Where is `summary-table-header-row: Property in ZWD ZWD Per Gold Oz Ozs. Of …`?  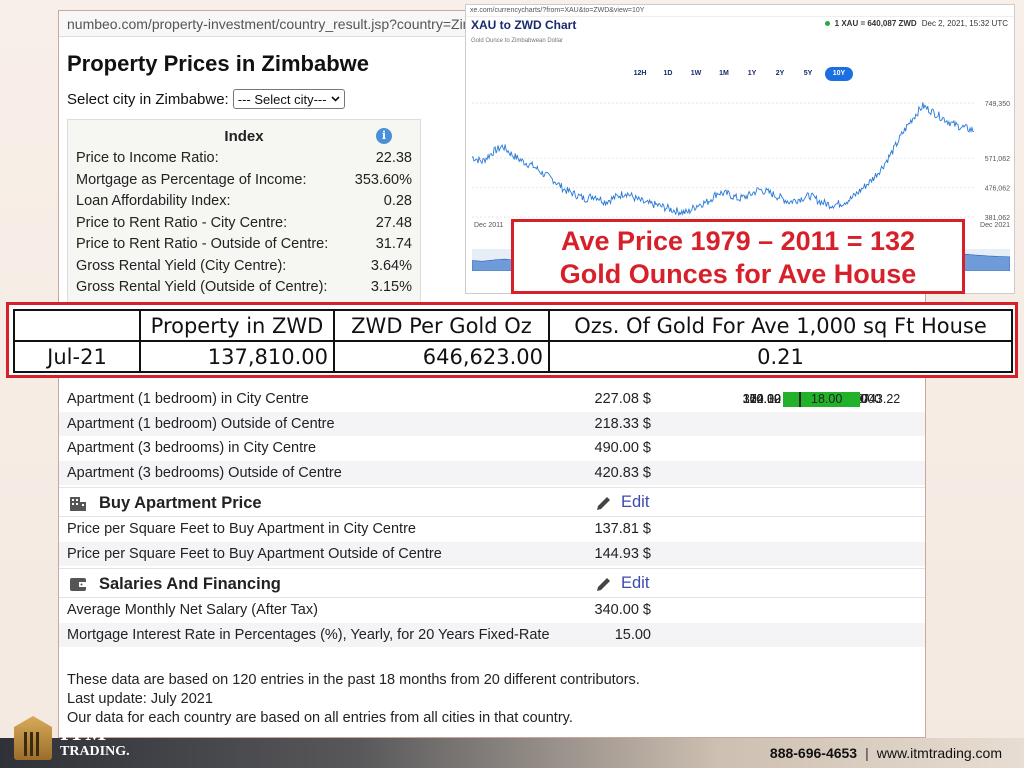
summary-table-header-row: Property in ZWD ZWD Per Gold Oz Ozs. Of … is located at coordinates (513, 325).